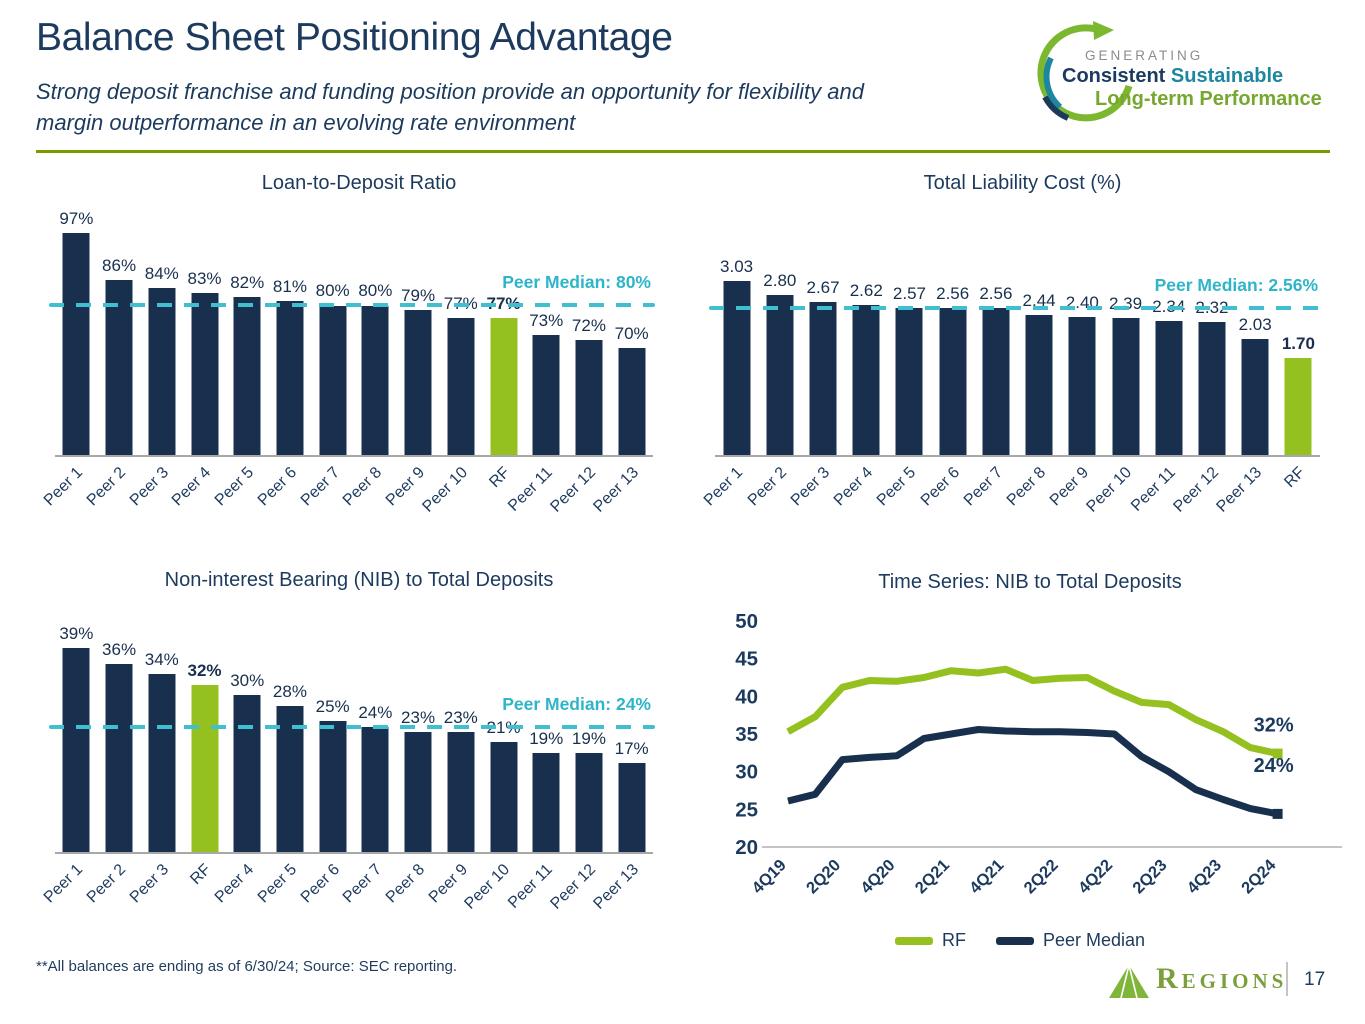 This screenshot has width=1365, height=1024. I want to click on bar-value-label: 1.70, so click(1298, 343).